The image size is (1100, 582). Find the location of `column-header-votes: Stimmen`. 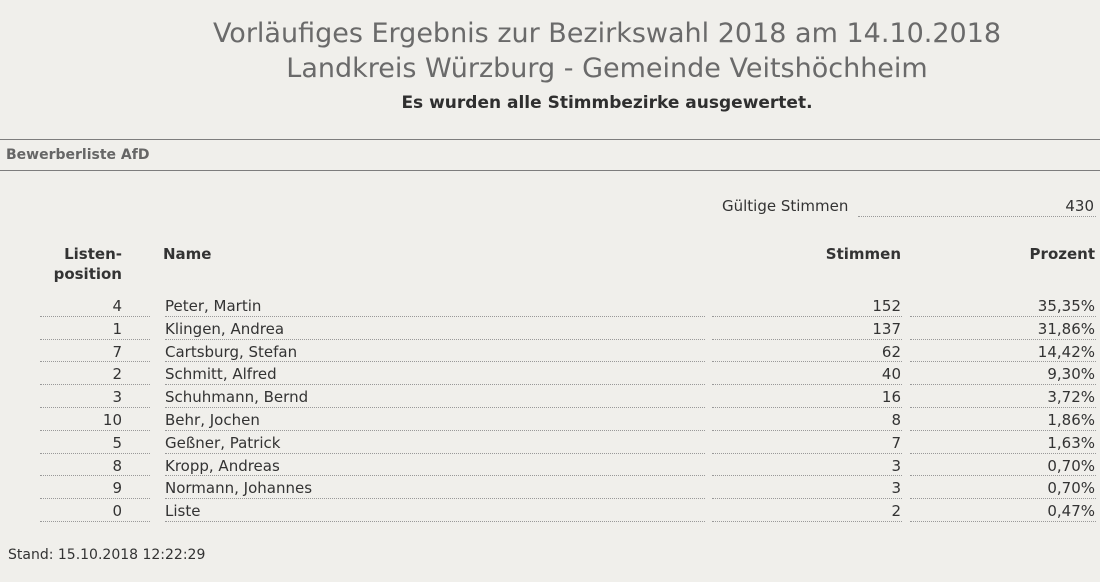

column-header-votes: Stimmen is located at coordinates (863, 254).